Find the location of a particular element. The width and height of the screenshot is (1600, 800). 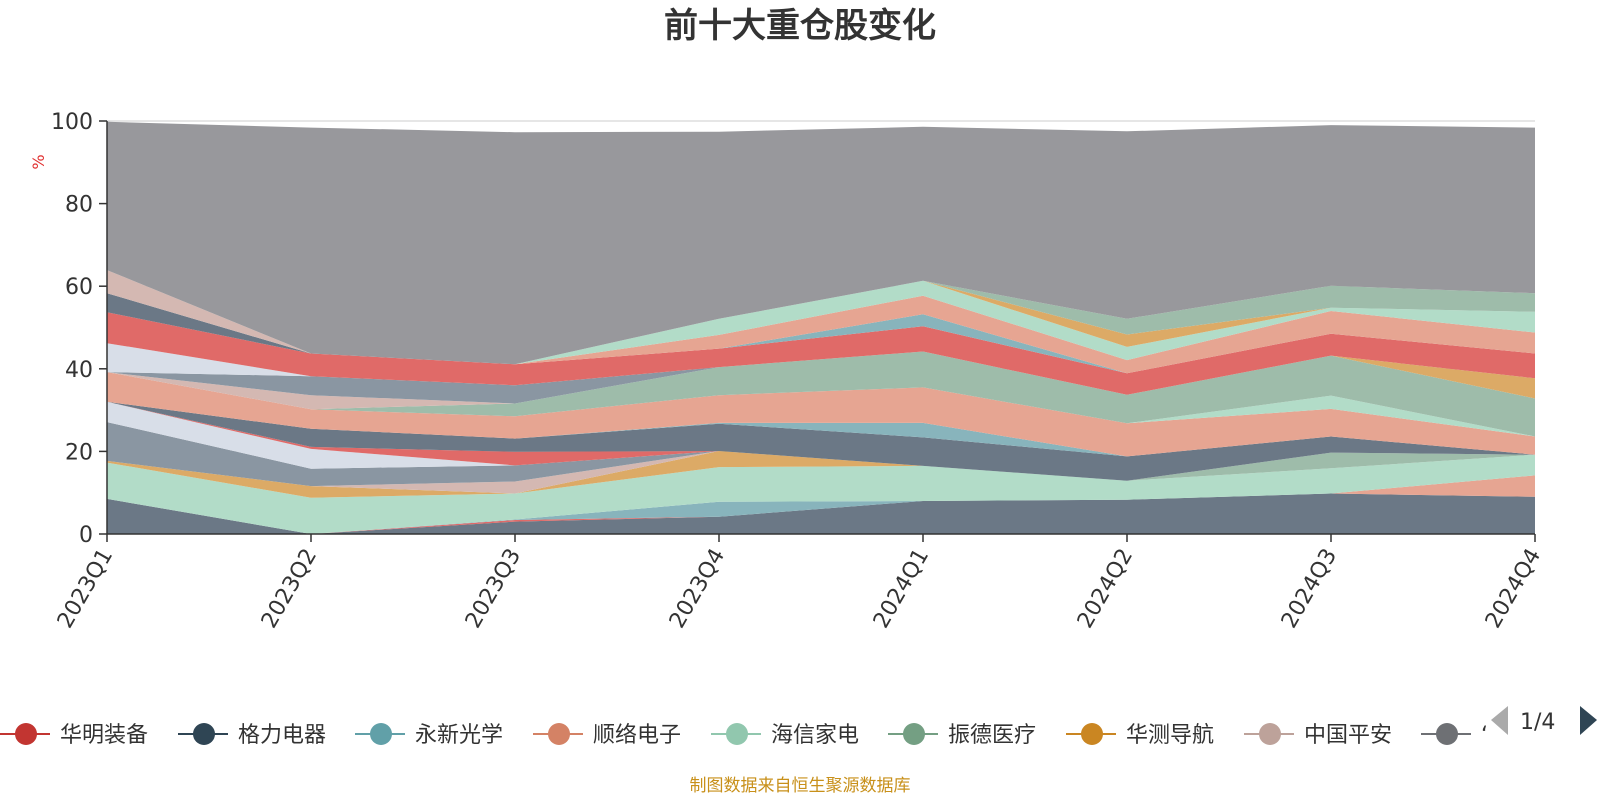

x-tick-label: 2023Q3 is located at coordinates (493, 589).